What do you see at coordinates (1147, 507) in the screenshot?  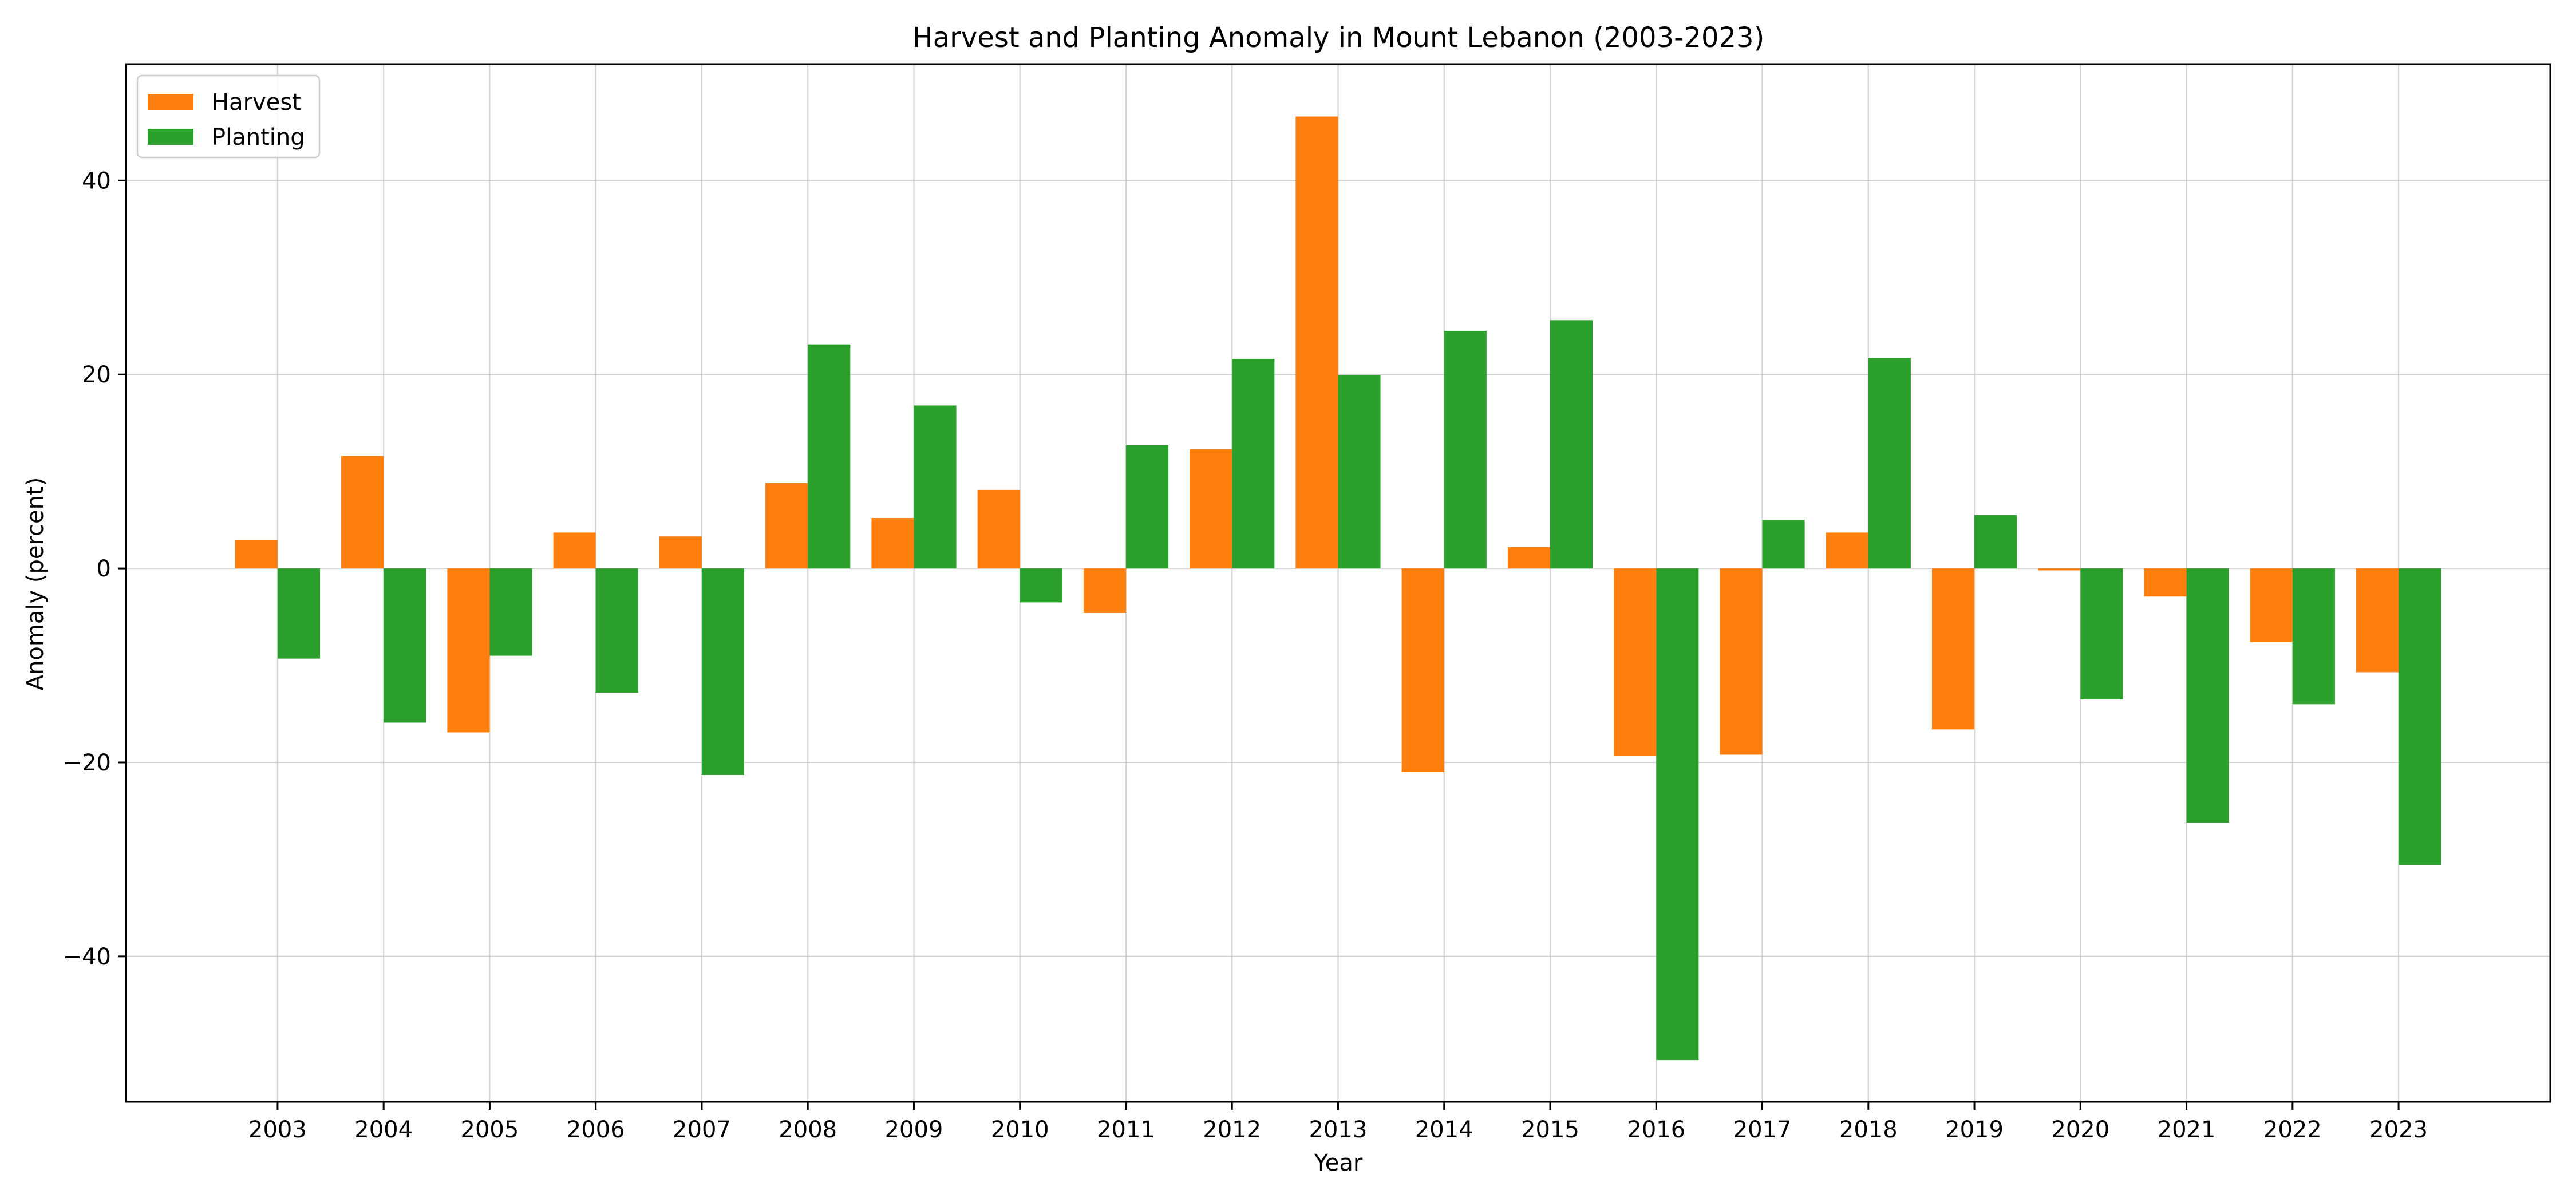 I see `bar-planting-2011` at bounding box center [1147, 507].